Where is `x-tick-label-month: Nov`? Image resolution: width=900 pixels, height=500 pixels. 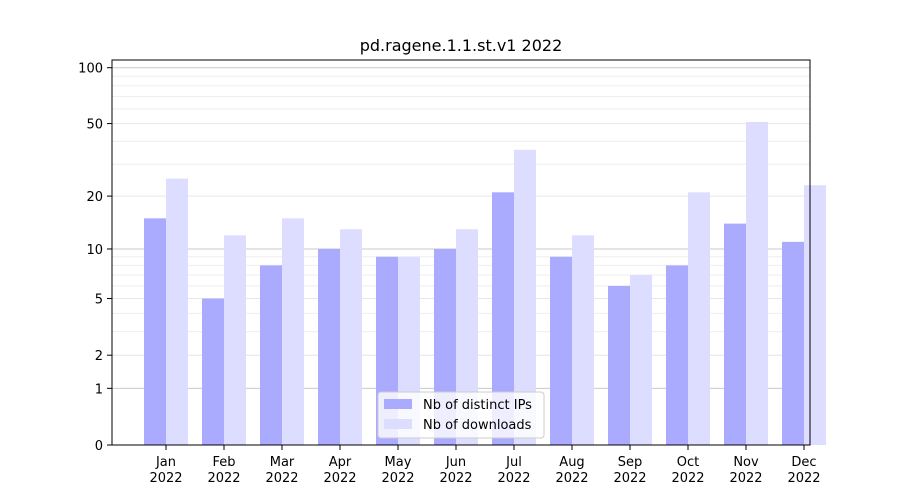 x-tick-label-month: Nov is located at coordinates (746, 462).